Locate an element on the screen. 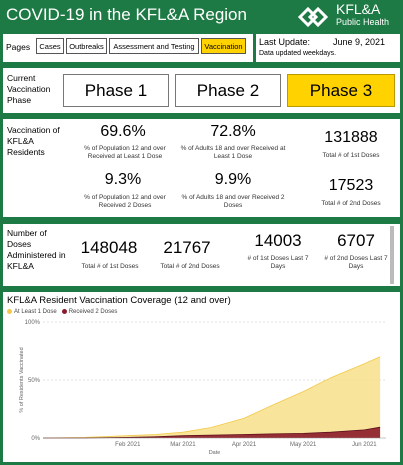 Image resolution: width=403 pixels, height=465 pixels. x-tick-label: Apr 2021 is located at coordinates (244, 445).